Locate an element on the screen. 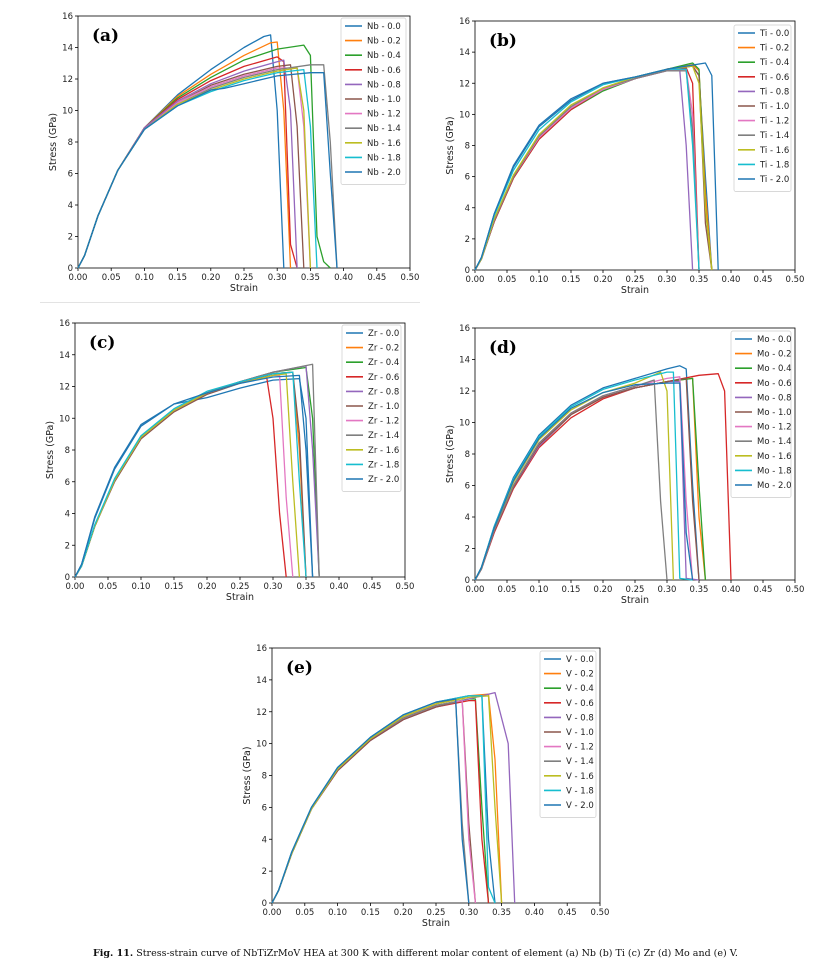  x-tick-label: 0.45 is located at coordinates (763, 280).